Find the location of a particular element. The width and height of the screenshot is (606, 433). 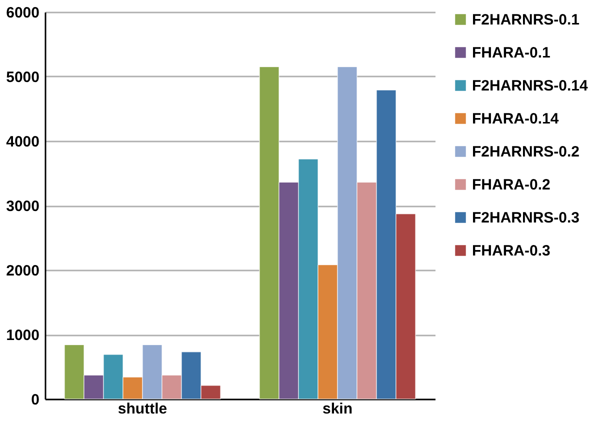

x-tick-label: shuttle is located at coordinates (143, 409).